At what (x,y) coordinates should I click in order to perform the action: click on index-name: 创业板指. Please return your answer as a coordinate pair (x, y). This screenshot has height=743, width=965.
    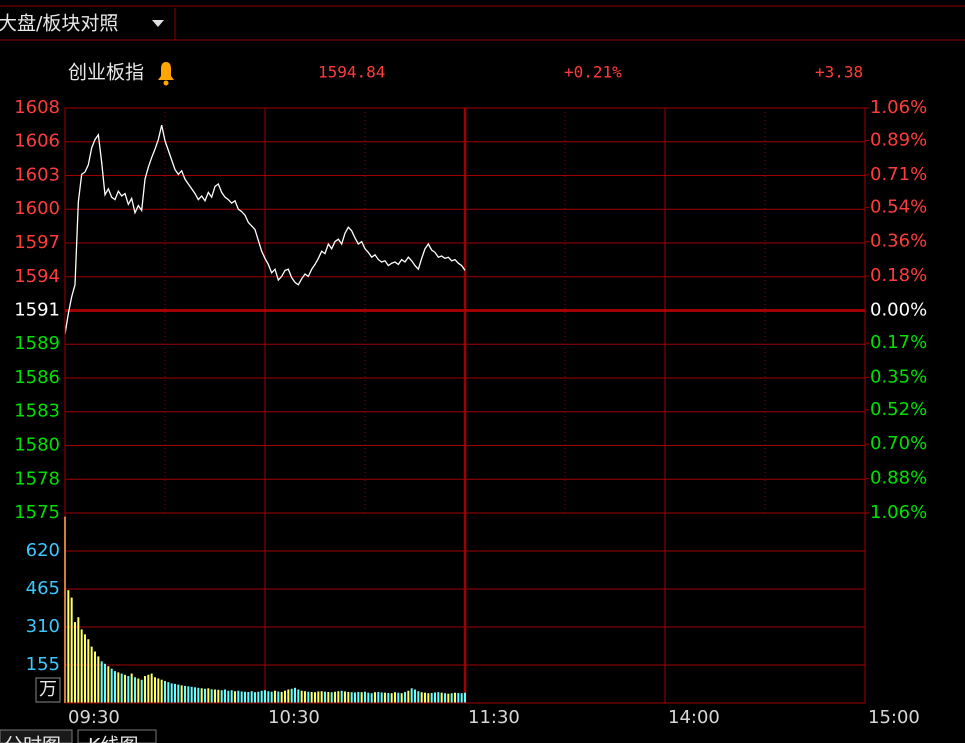
    Looking at the image, I should click on (106, 73).